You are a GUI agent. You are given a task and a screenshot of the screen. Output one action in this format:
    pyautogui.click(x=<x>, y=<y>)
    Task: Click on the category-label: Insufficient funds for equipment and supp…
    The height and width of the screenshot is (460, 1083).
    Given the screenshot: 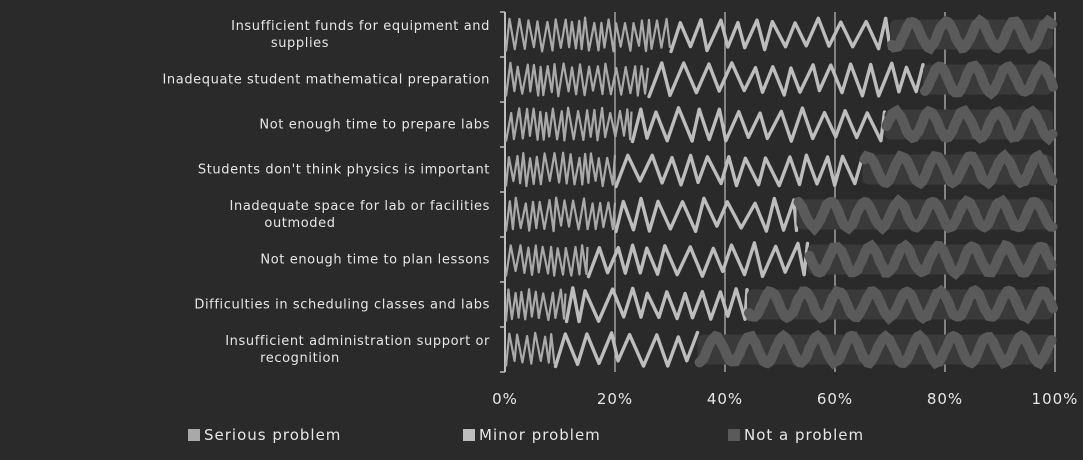 What is the action you would take?
    pyautogui.click(x=360, y=35)
    